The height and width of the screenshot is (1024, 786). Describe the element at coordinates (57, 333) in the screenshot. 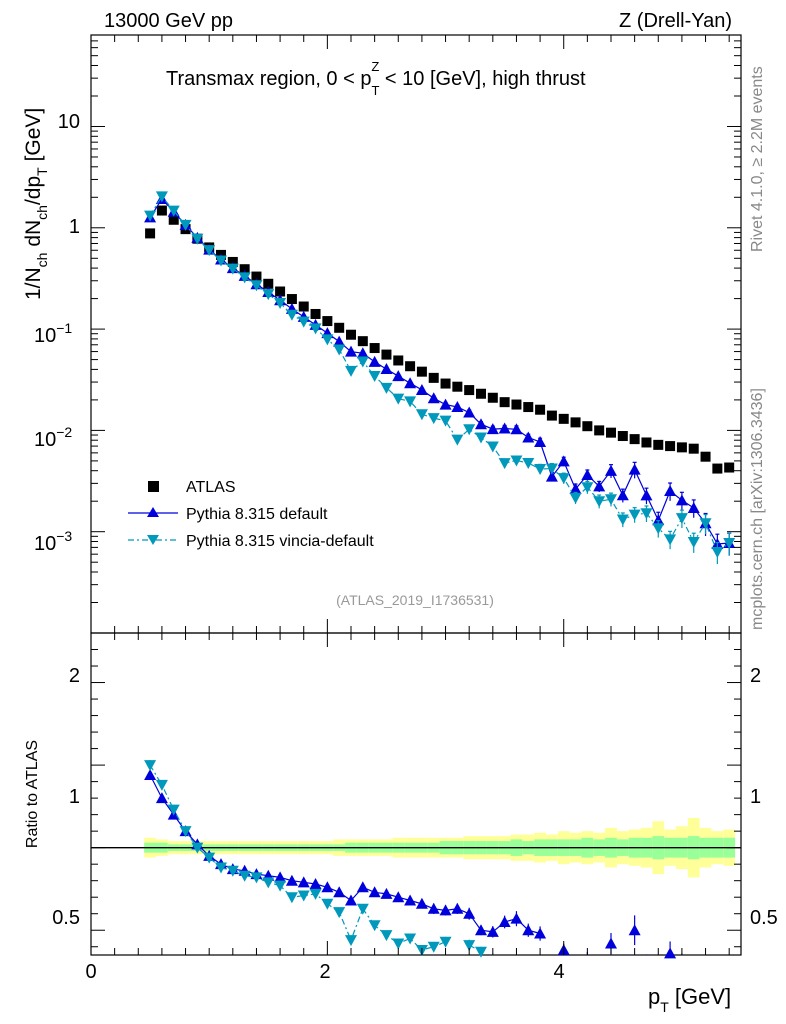

I see `main-y-tick-labels: 10 1 10−1 10−2 10−3` at that location.